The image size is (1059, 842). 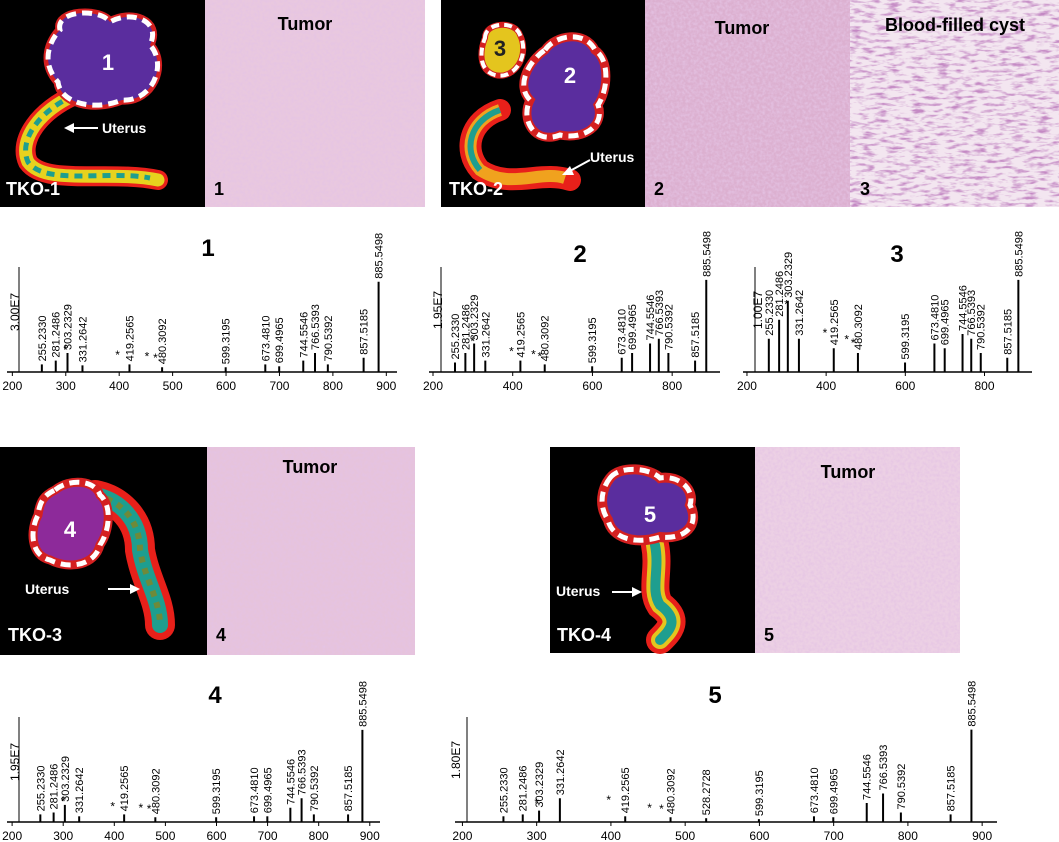 What do you see at coordinates (896, 254) in the screenshot?
I see `chart-title: 3` at bounding box center [896, 254].